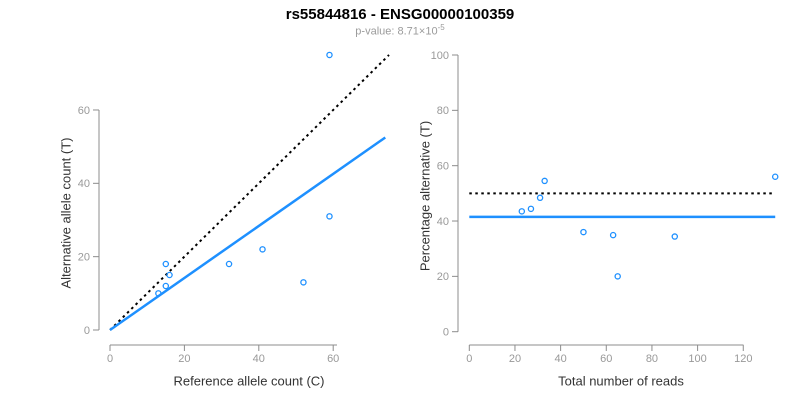 The image size is (800, 400). I want to click on pvalue-exponent: -5, so click(441, 27).